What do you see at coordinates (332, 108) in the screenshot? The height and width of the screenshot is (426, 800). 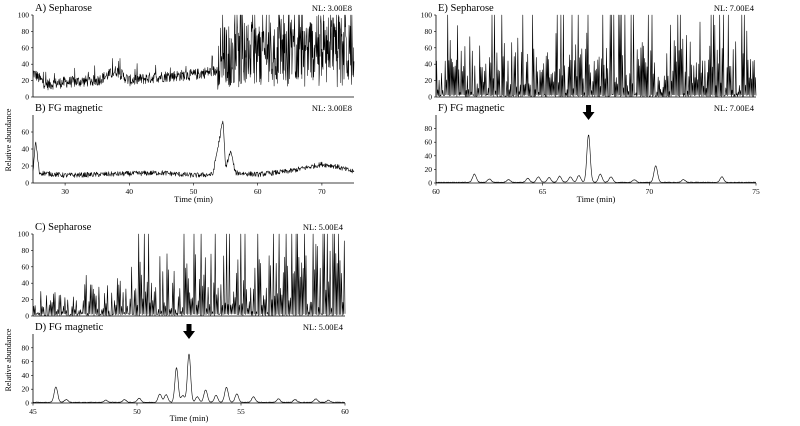 I see `panel-nl-B: NL: 3.00E8` at bounding box center [332, 108].